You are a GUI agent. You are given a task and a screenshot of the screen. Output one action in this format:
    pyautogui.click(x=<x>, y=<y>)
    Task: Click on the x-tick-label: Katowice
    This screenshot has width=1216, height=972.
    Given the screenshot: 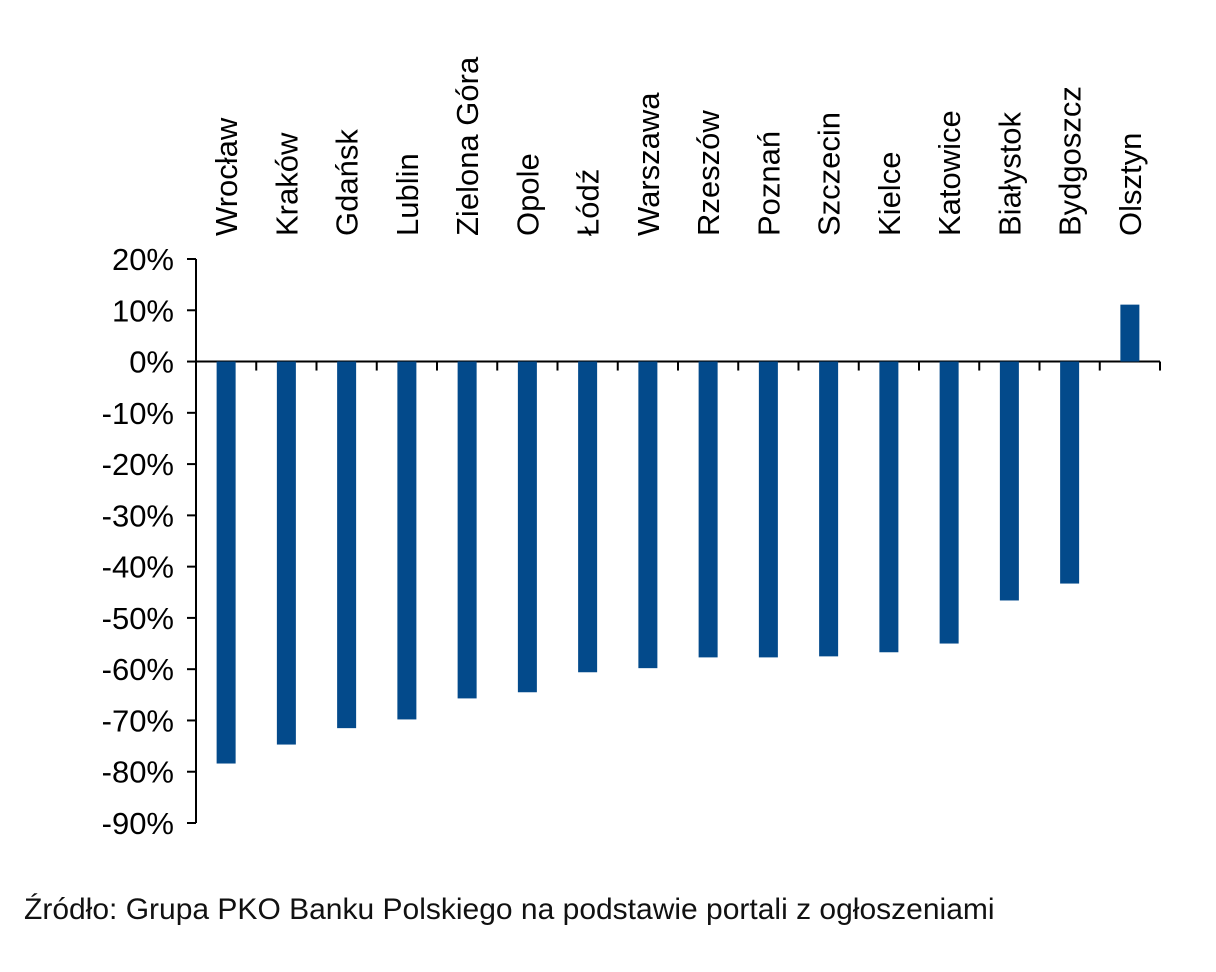 What is the action you would take?
    pyautogui.click(x=949, y=173)
    